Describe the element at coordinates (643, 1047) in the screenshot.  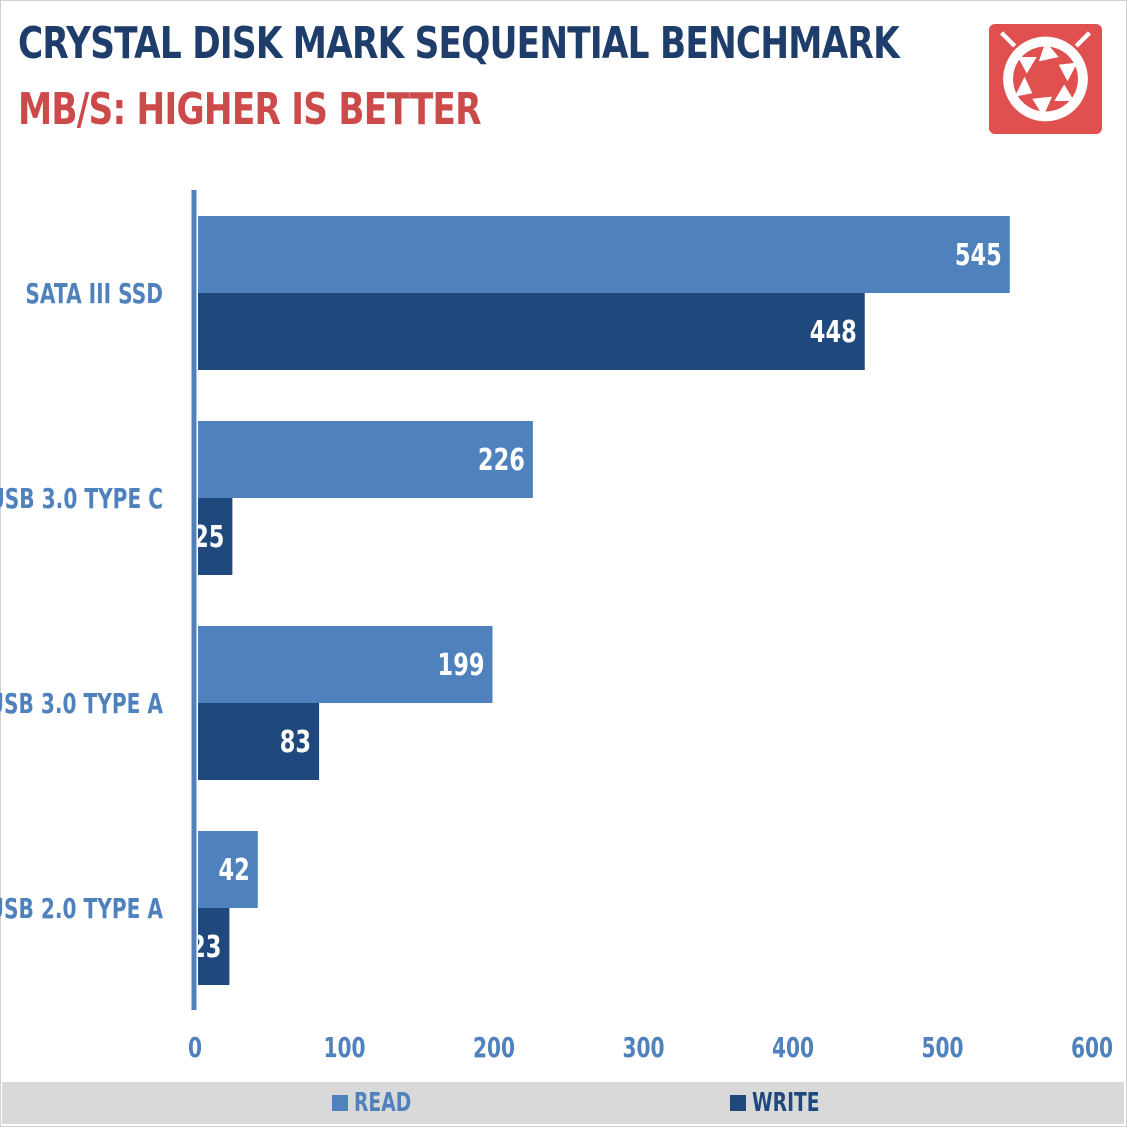
I see `x-tick-label: 300` at that location.